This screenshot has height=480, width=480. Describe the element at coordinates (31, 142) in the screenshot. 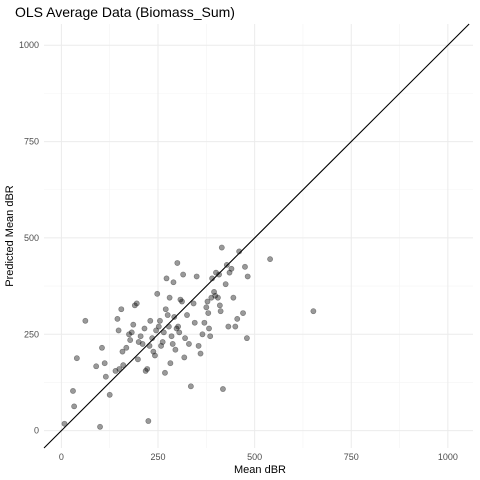

I see `y-tick-label: 750` at that location.